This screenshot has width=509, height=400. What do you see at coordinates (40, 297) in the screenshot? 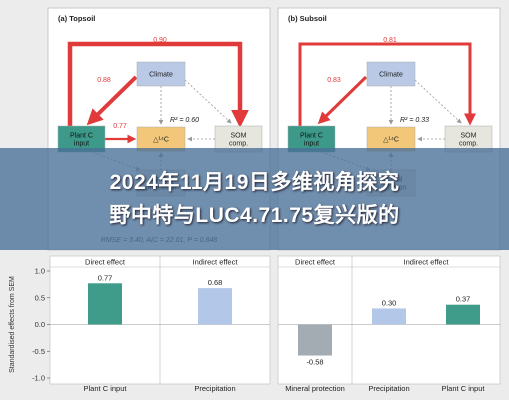
I see `y-tick-label: 0.5` at bounding box center [40, 297].